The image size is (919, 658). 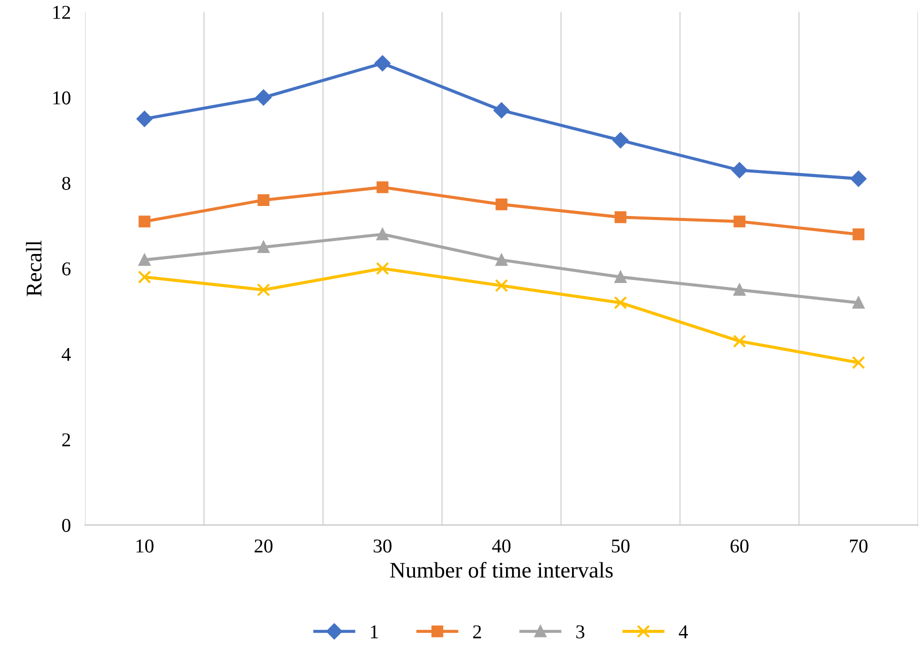 What do you see at coordinates (66, 525) in the screenshot?
I see `y-tick-label: 0` at bounding box center [66, 525].